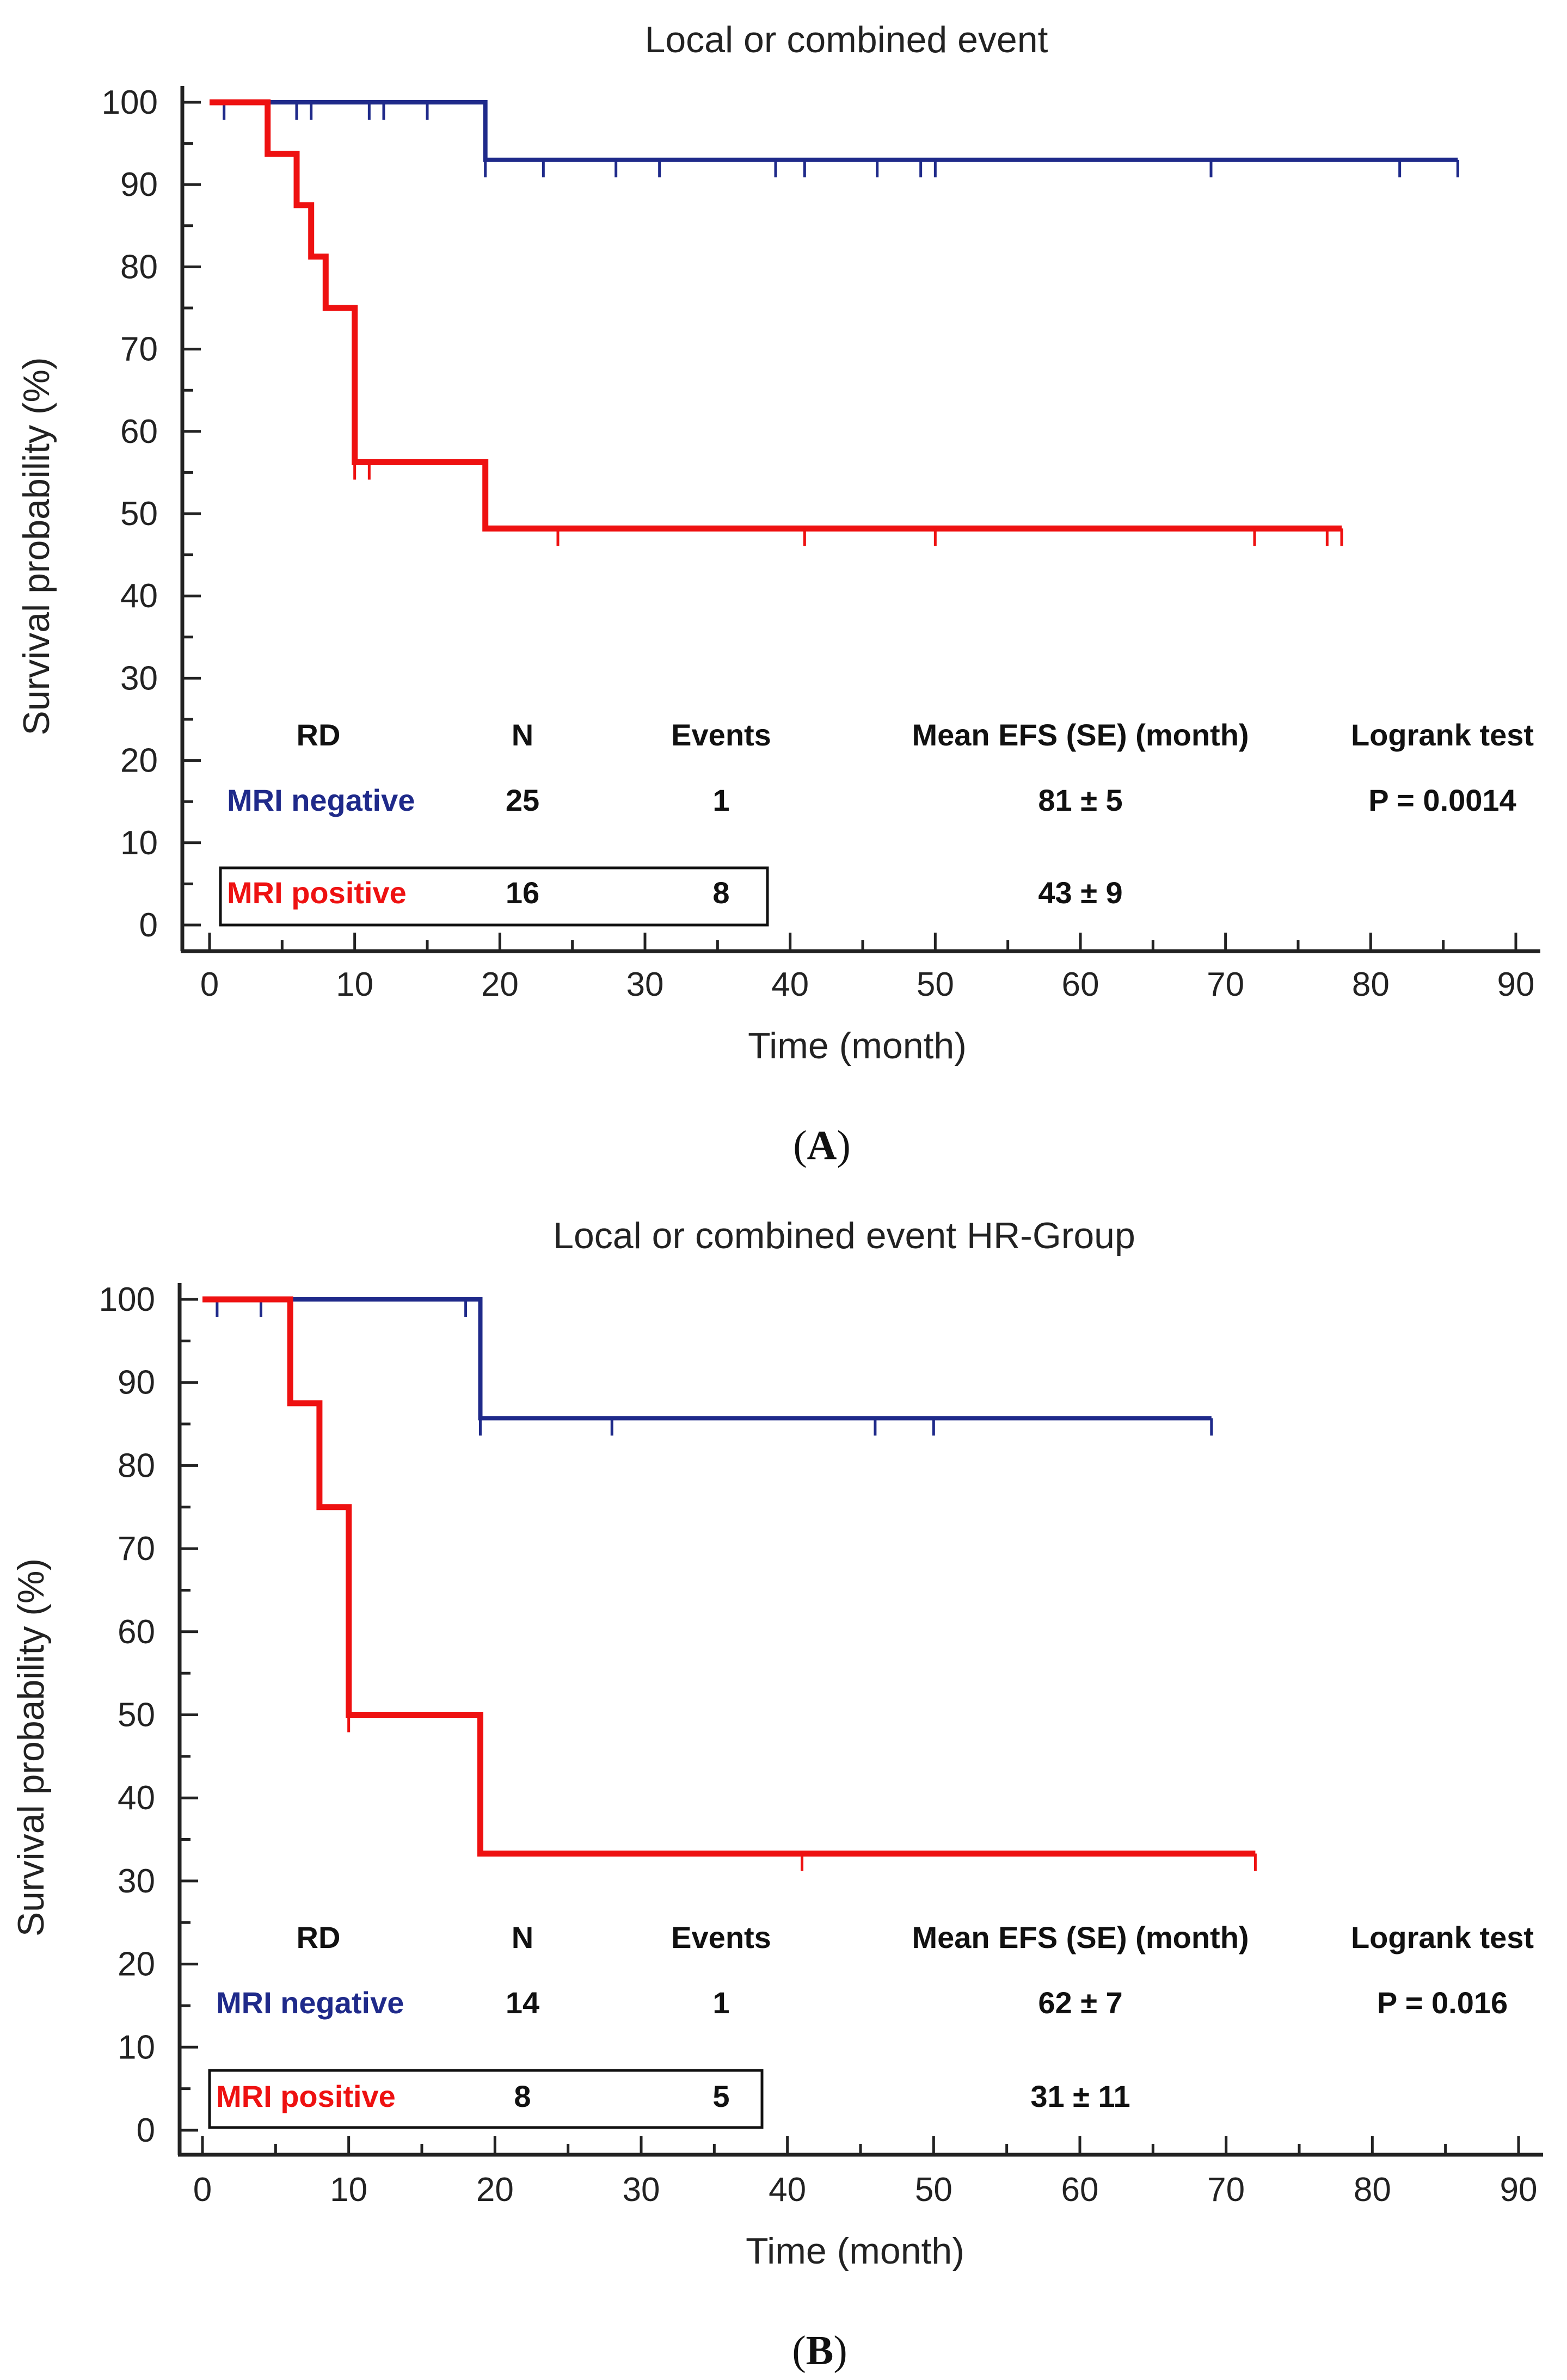 The width and height of the screenshot is (1567, 2380). Describe the element at coordinates (1080, 2003) in the screenshot. I see `stats-mean-efs: 62 ± 7` at that location.